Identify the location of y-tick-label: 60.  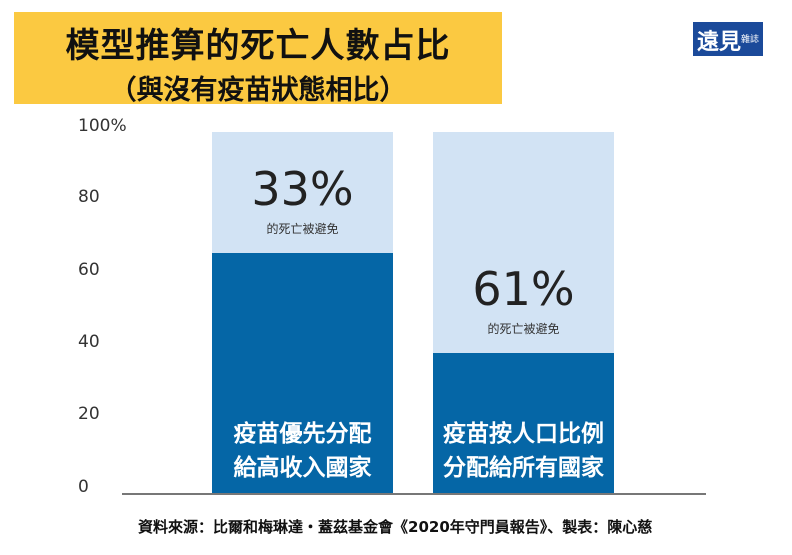
(89, 270).